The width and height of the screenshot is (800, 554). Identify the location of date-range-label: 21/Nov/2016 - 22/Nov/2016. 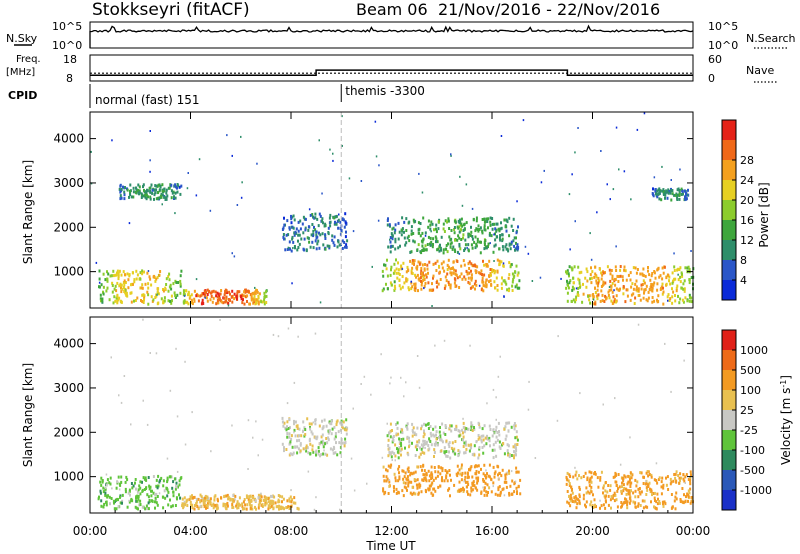
(549, 9).